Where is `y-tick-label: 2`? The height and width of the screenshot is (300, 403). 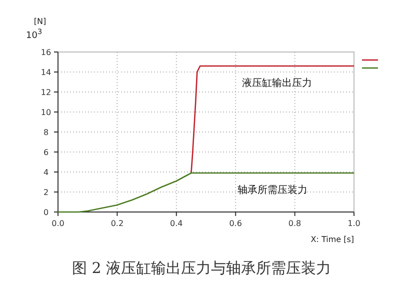 y-tick-label: 2 is located at coordinates (46, 192).